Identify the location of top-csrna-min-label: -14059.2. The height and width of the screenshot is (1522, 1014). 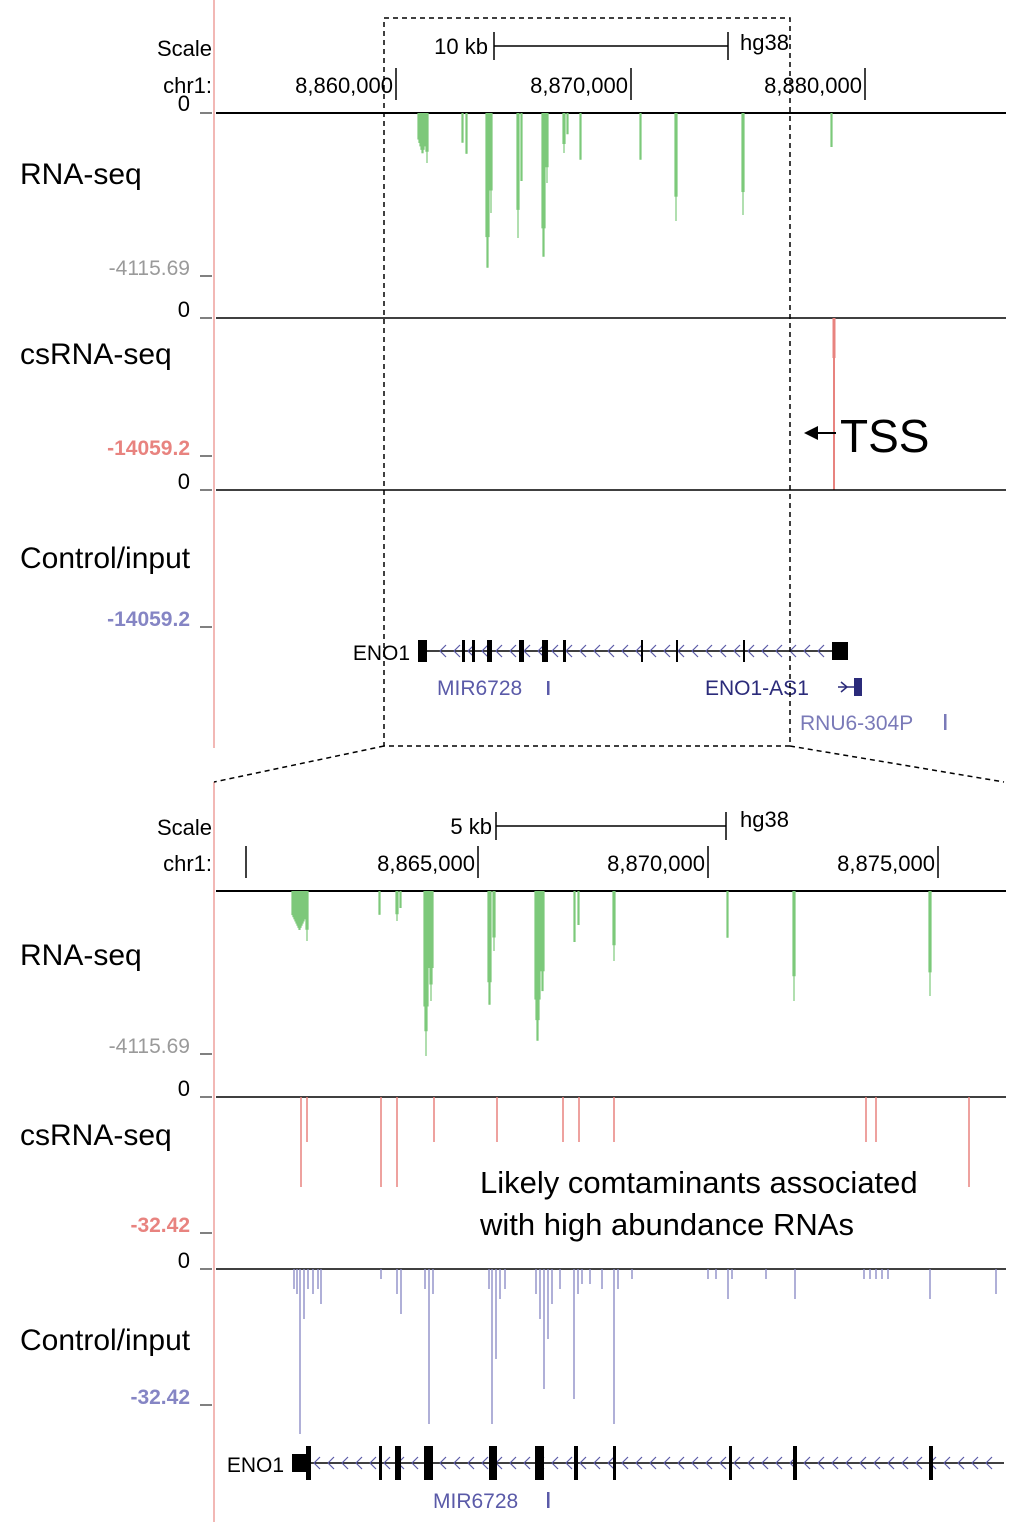
(148, 448).